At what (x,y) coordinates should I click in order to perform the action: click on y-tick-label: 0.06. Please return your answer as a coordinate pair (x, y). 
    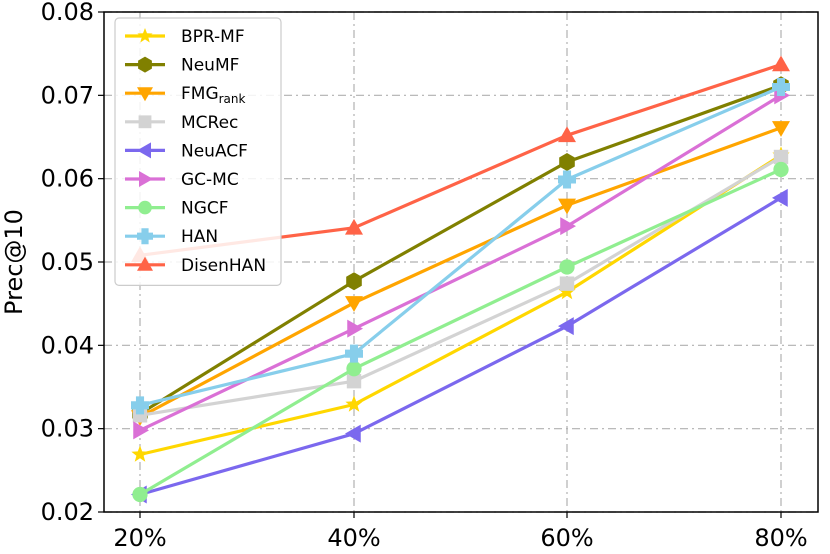
    Looking at the image, I should click on (67, 179).